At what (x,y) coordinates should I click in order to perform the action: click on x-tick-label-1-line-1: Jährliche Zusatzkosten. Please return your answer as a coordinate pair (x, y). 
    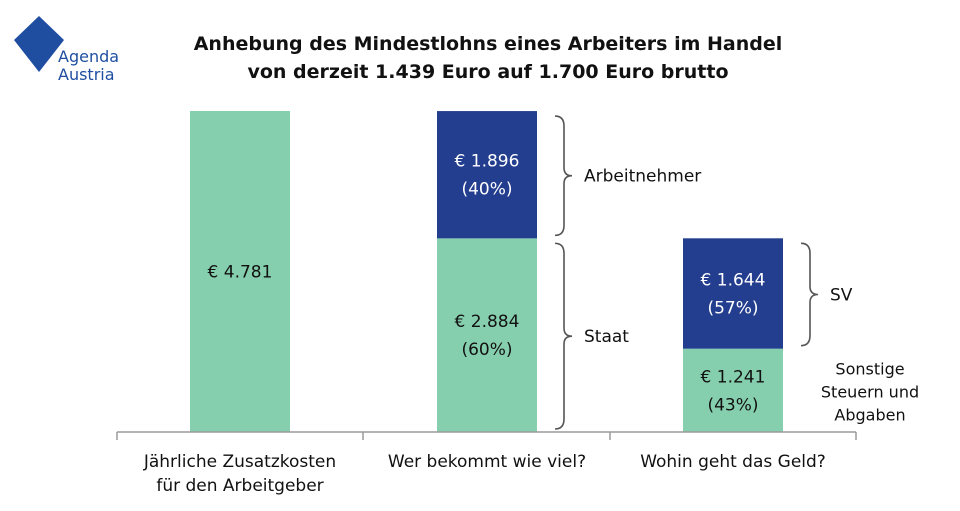
    Looking at the image, I should click on (239, 462).